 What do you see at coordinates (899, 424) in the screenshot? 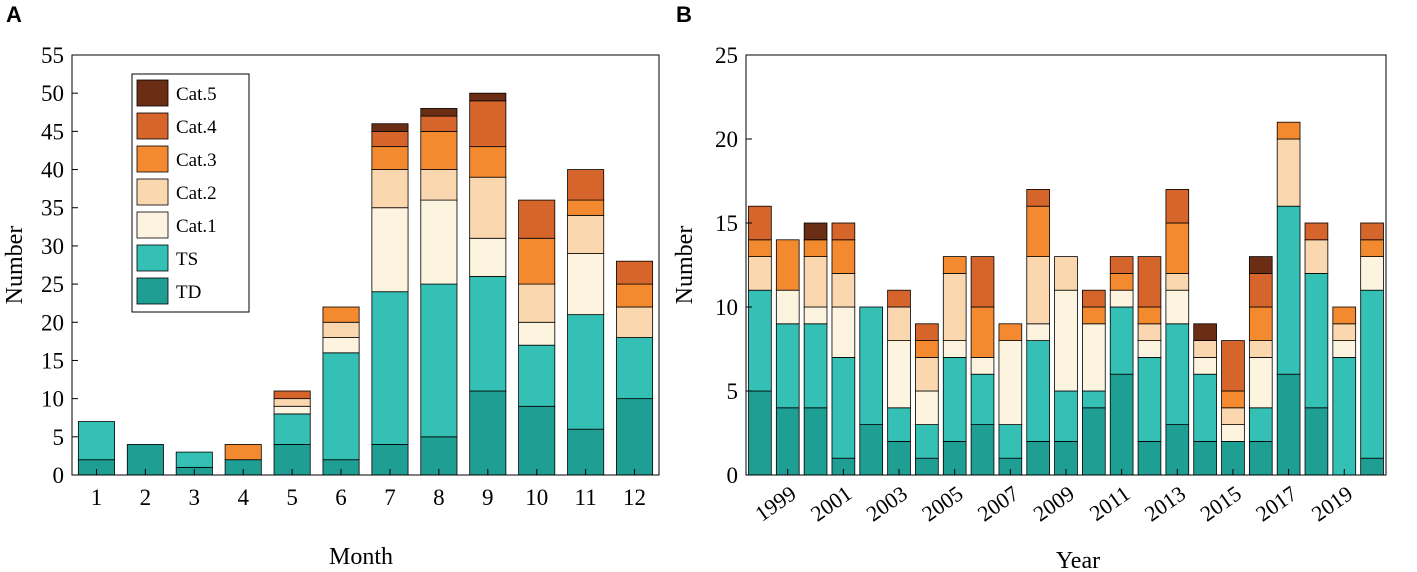
I see `bar-b-2003-ts` at bounding box center [899, 424].